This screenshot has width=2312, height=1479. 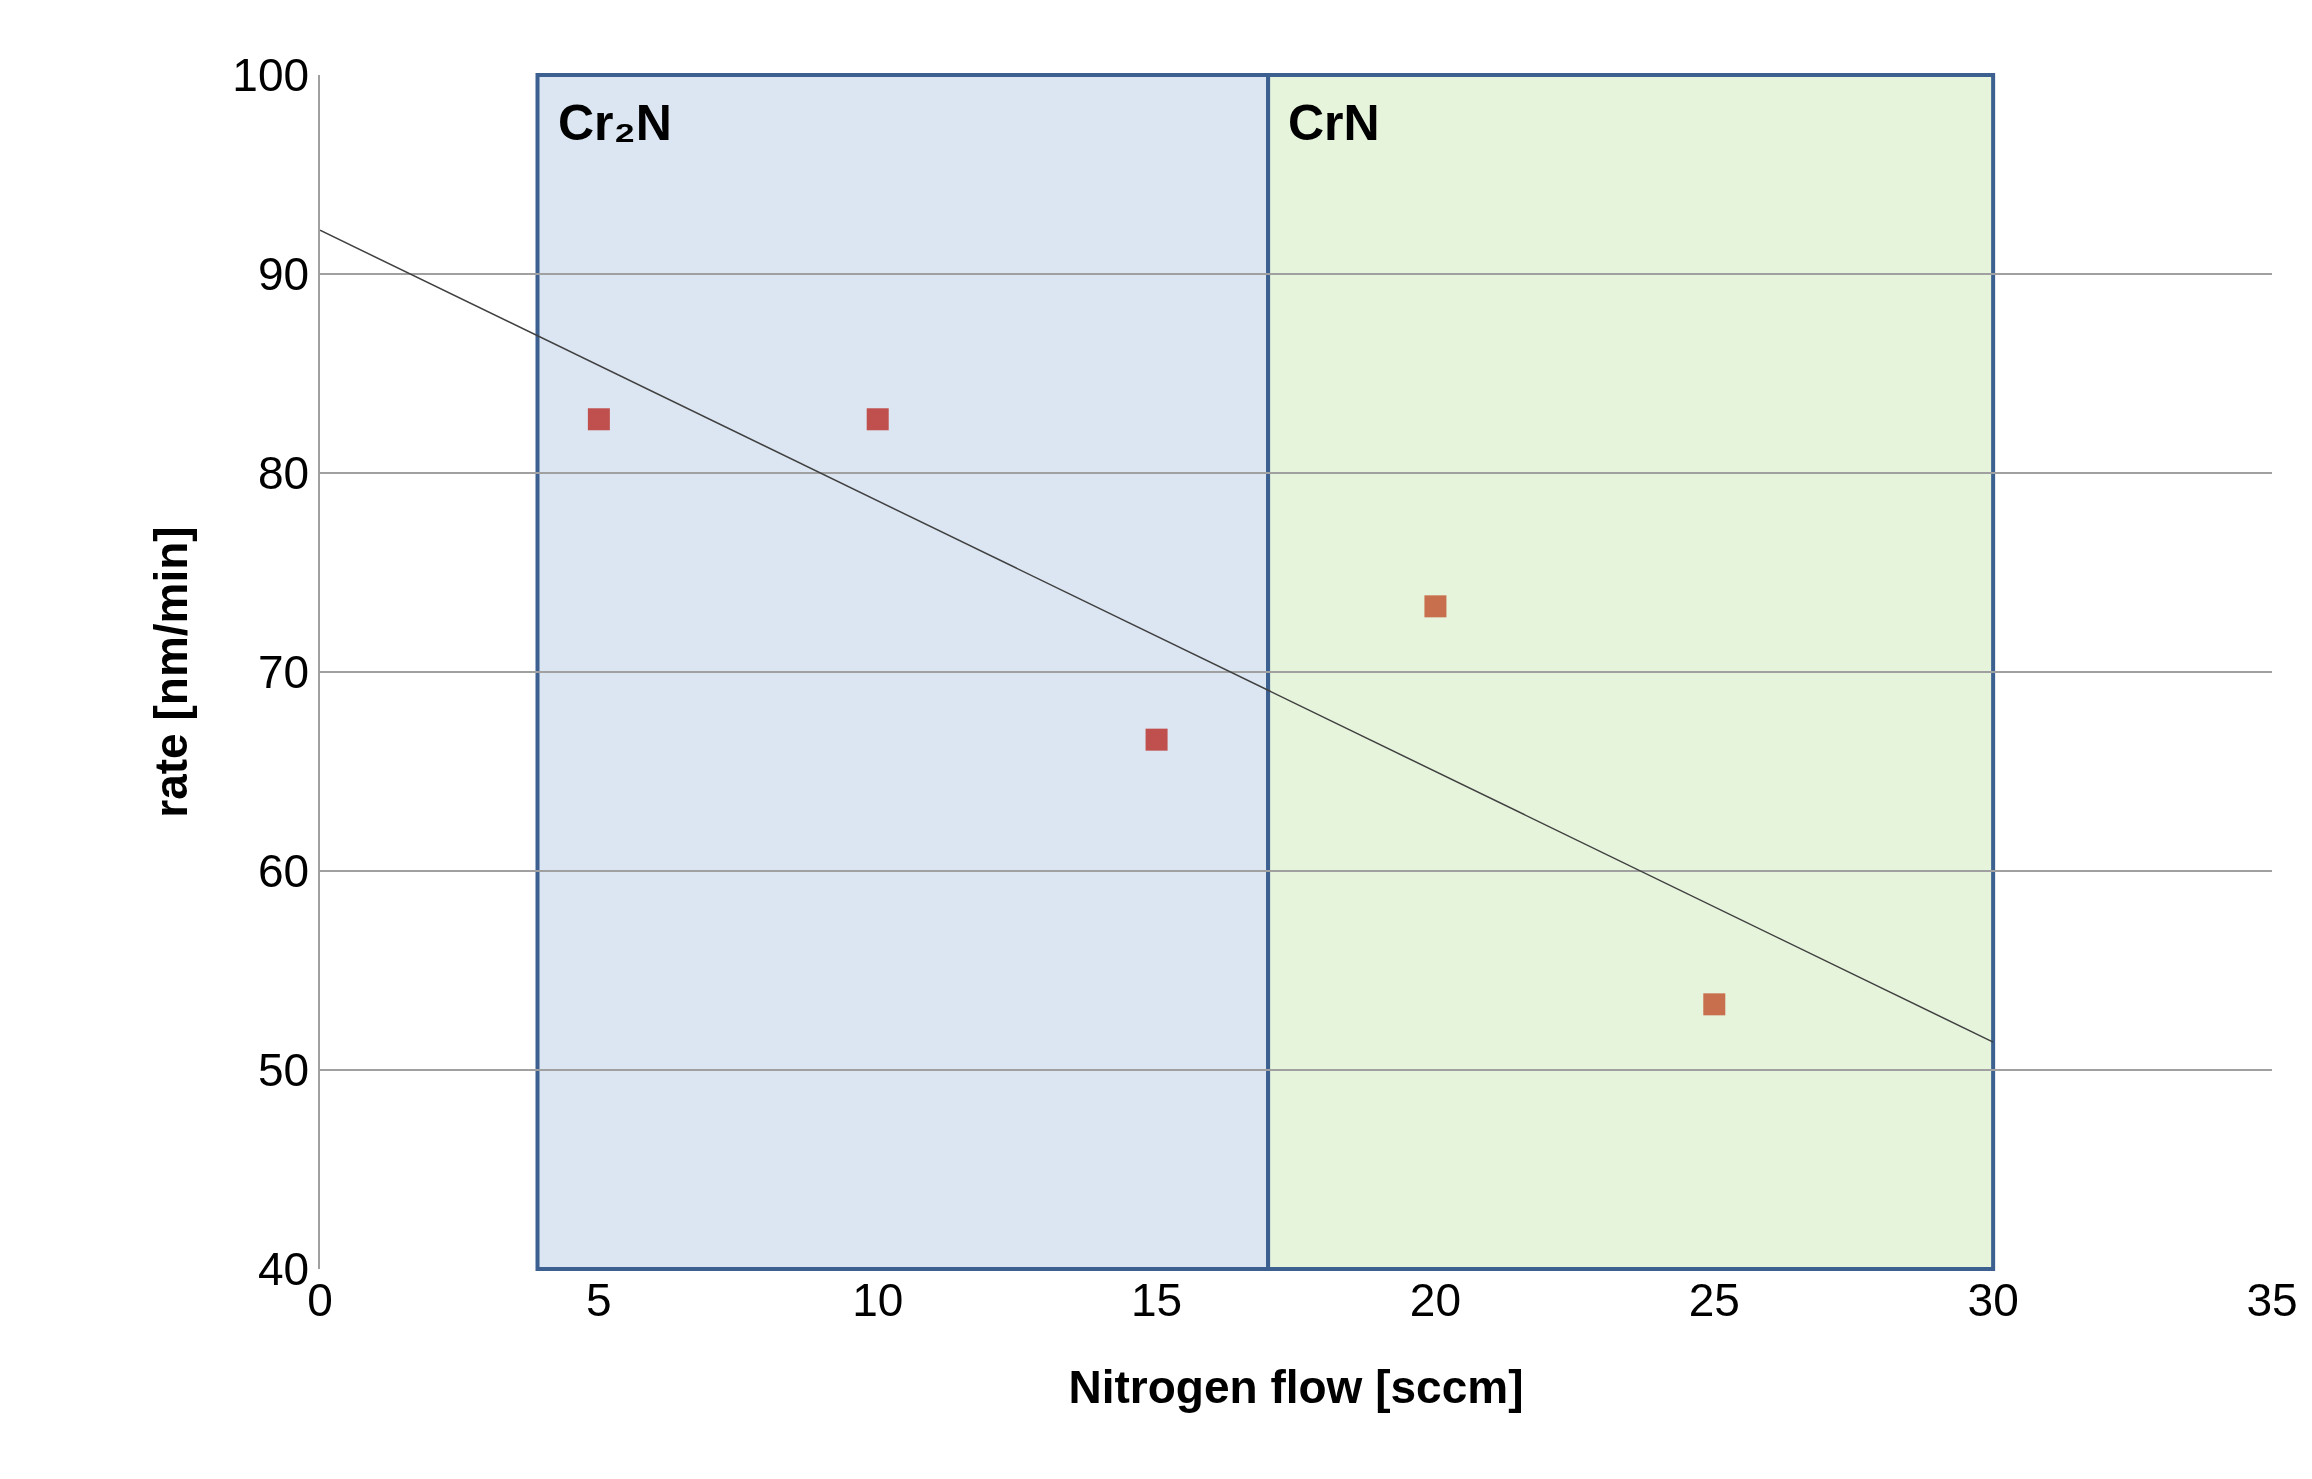 What do you see at coordinates (2272, 1300) in the screenshot?
I see `x-tick-label: 35` at bounding box center [2272, 1300].